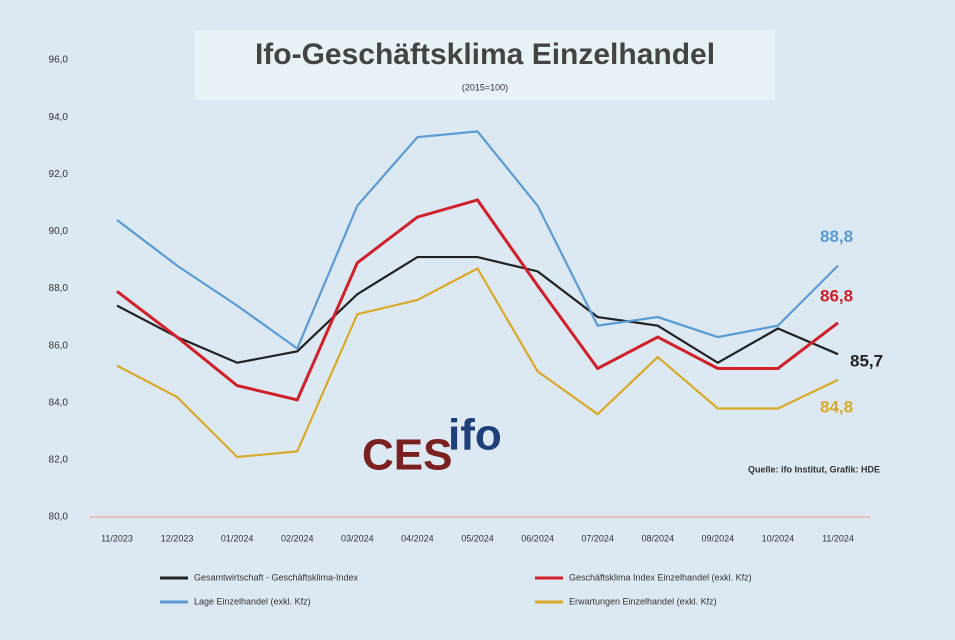 This screenshot has height=640, width=955. I want to click on title-box, so click(485, 65).